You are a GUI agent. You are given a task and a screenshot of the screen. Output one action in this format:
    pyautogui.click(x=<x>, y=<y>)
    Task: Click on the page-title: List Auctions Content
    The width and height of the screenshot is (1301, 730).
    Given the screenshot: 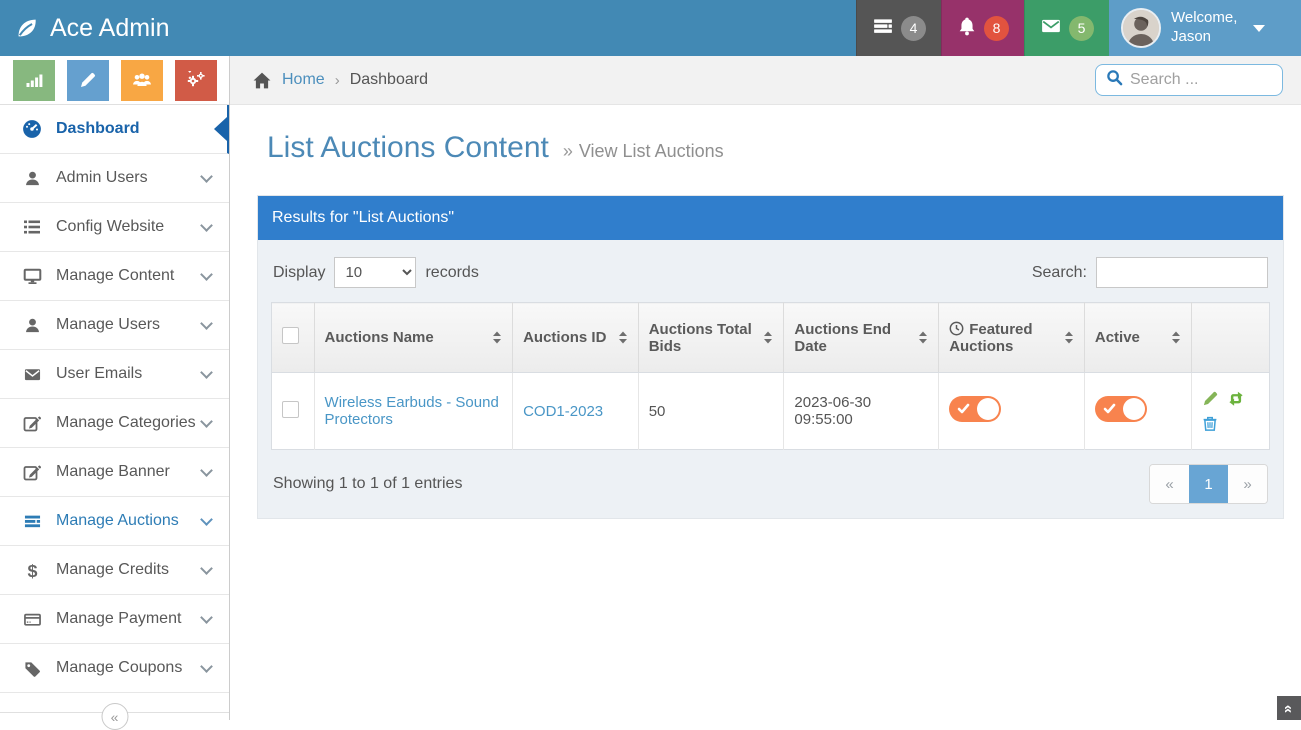 What is the action you would take?
    pyautogui.click(x=408, y=148)
    